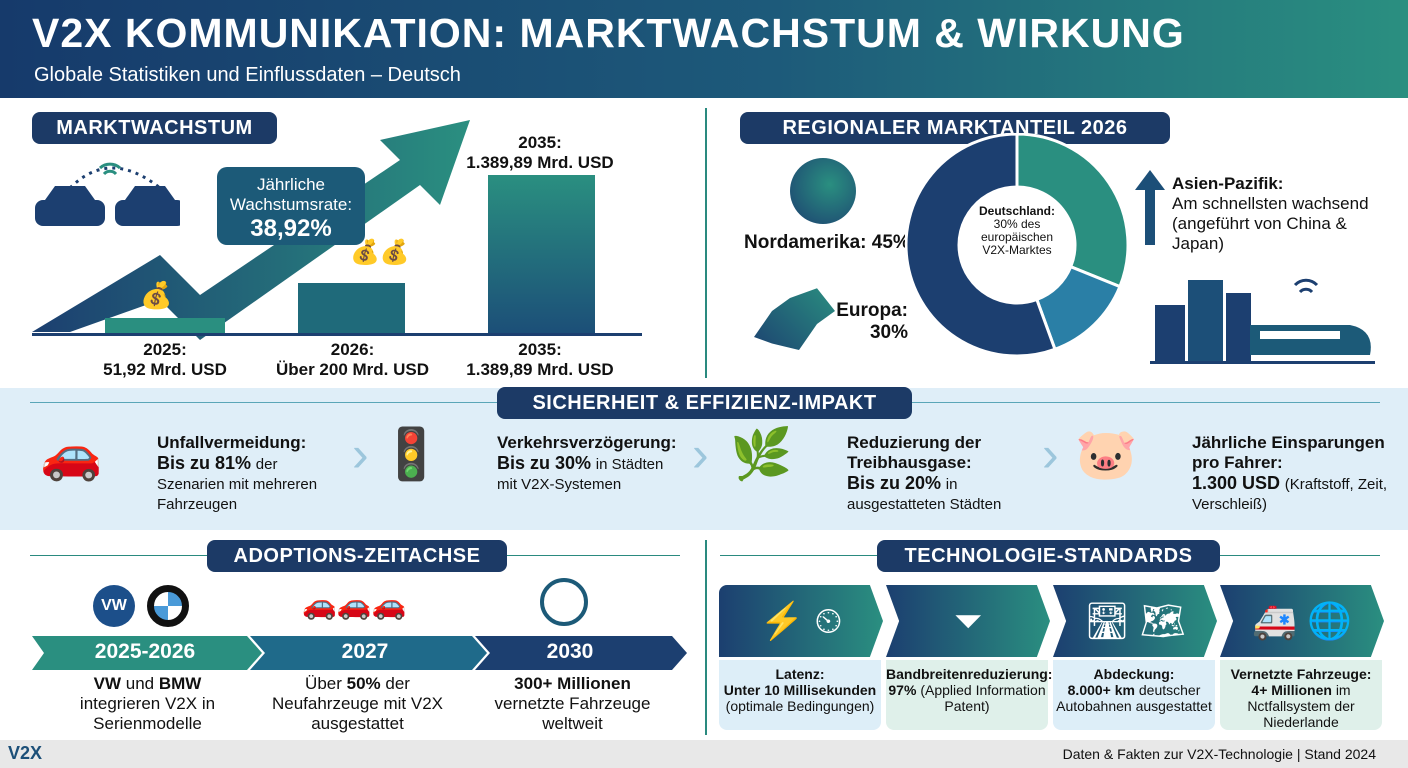 Image resolution: width=1408 pixels, height=768 pixels. Describe the element at coordinates (337, 334) in the screenshot. I see `baseline` at that location.